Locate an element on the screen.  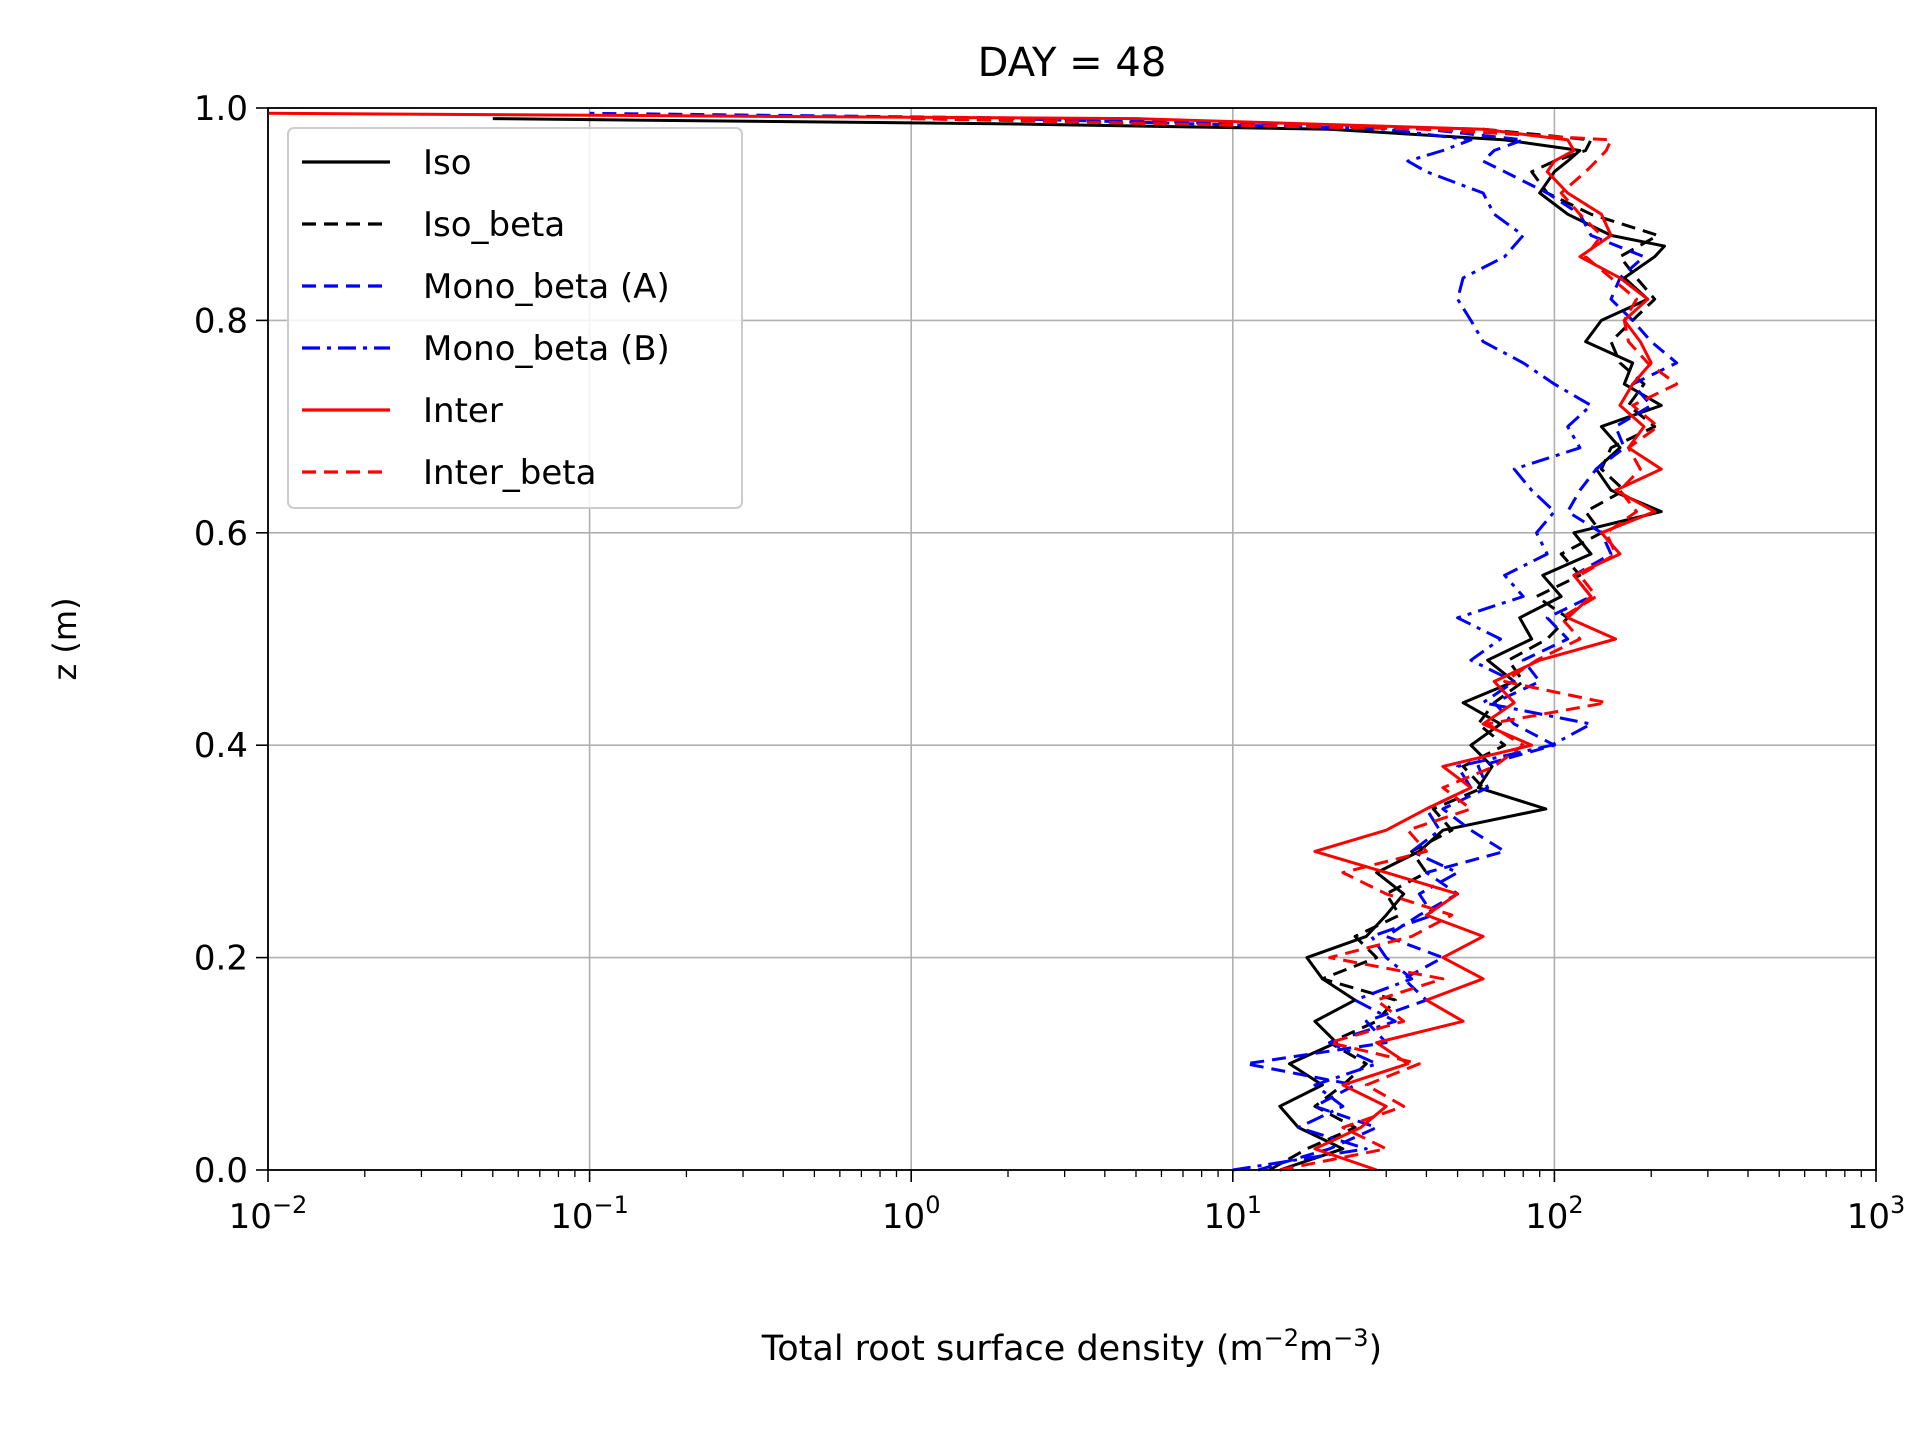
x-axis-label-exponent-1: −2 is located at coordinates (1281, 1338).